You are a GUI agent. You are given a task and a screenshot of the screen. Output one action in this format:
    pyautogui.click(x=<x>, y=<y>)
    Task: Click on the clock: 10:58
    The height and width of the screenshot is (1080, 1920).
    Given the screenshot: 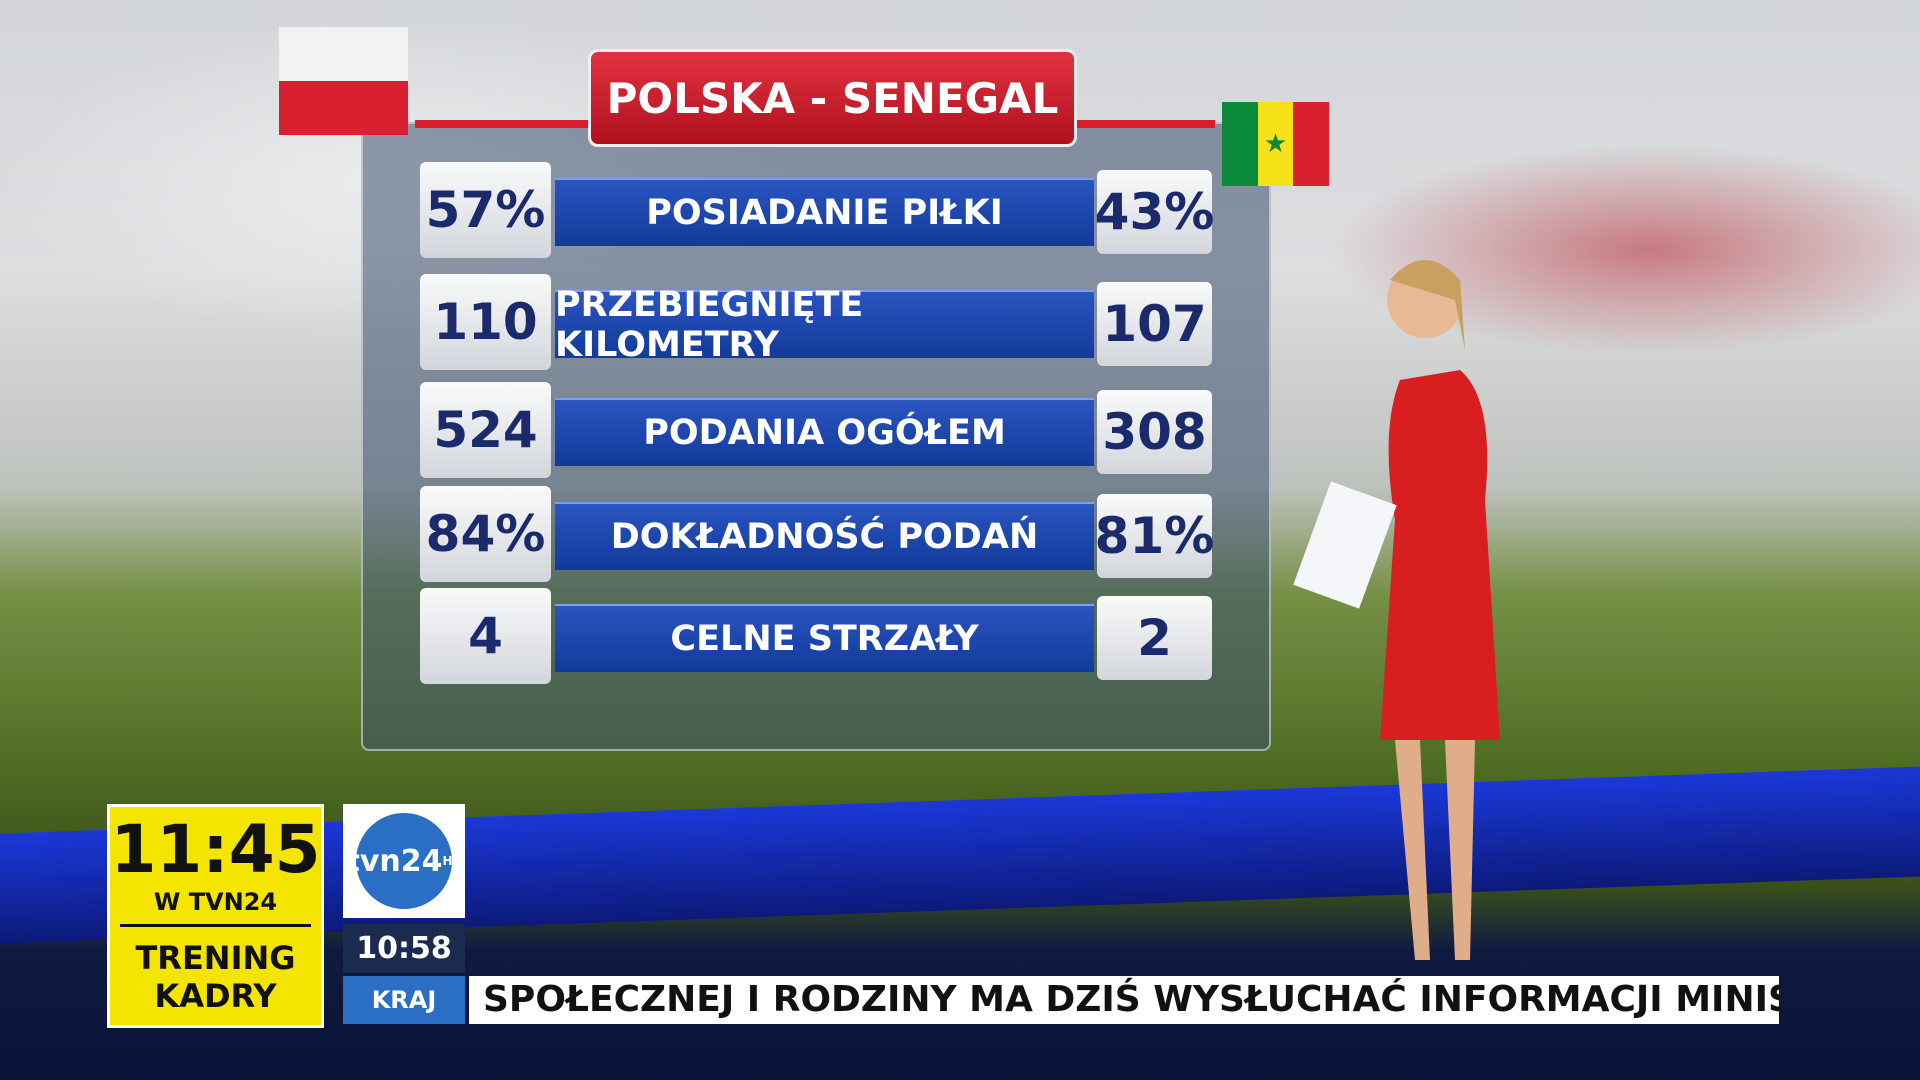 What is the action you would take?
    pyautogui.click(x=404, y=948)
    